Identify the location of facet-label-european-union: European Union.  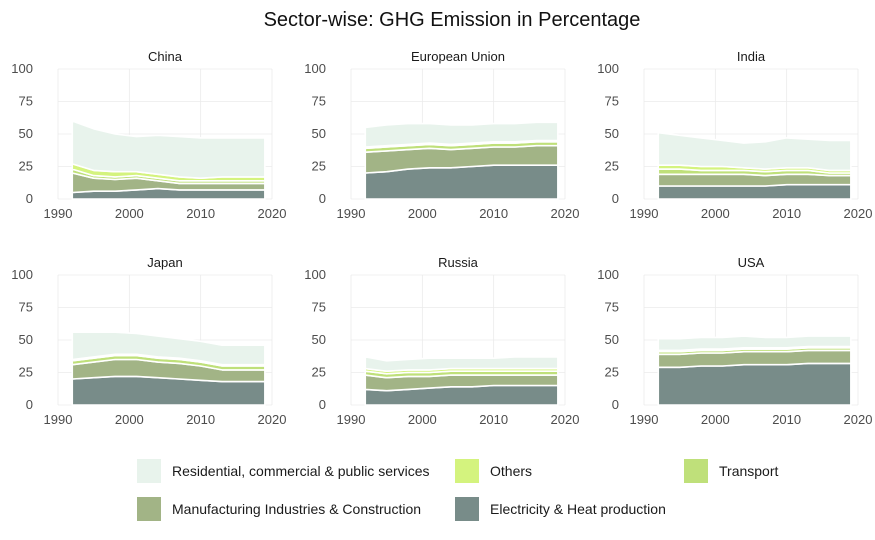
(458, 56).